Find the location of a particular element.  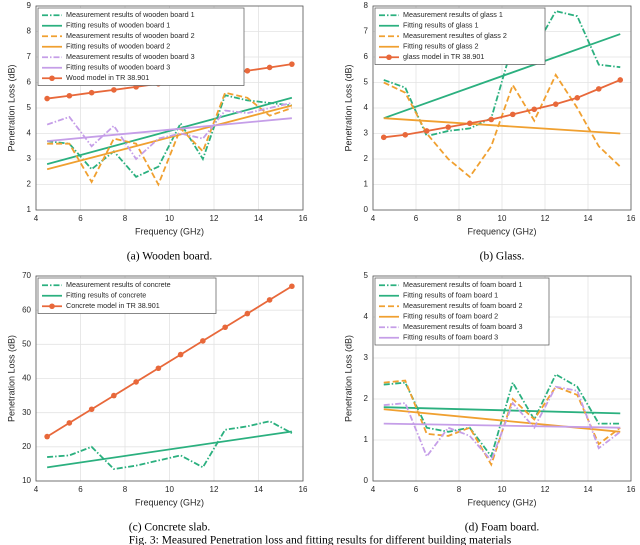

legend-label: Measurement resultes of glass 2 is located at coordinates (455, 35).